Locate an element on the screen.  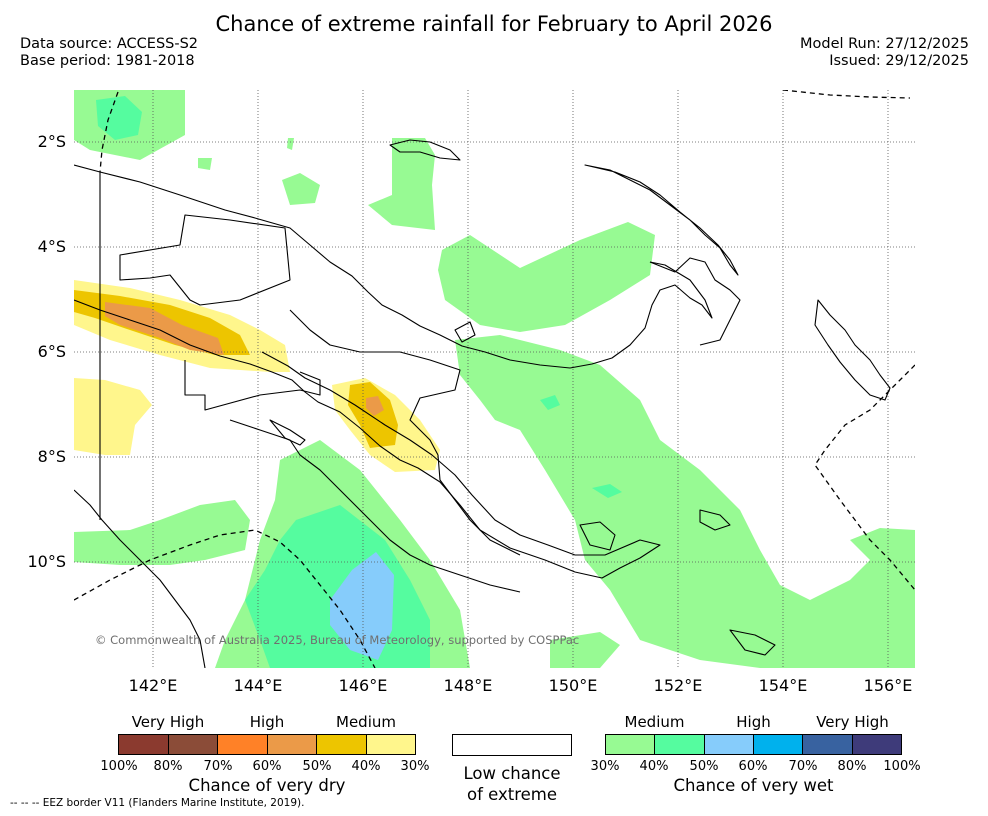
wet-category-medium: Medium is located at coordinates (654, 722).